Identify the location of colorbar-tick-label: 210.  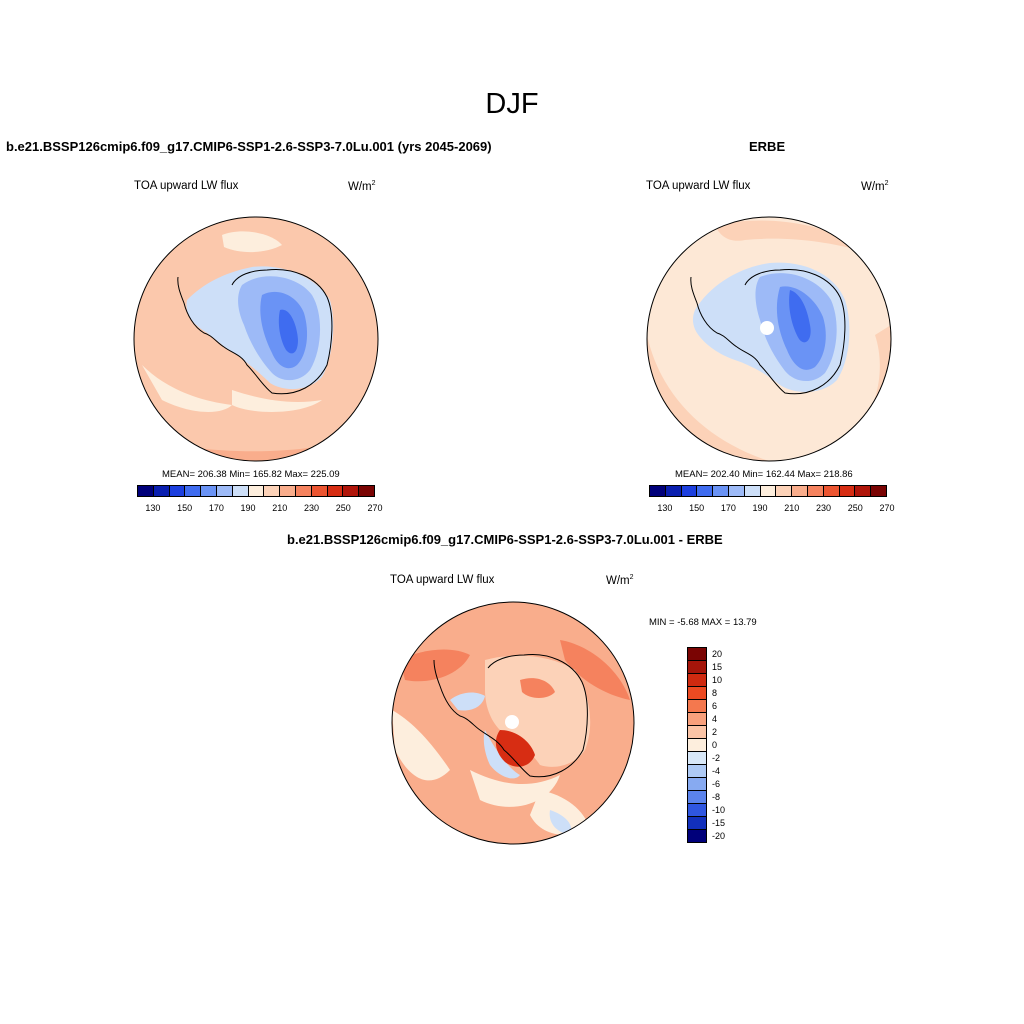
(792, 508).